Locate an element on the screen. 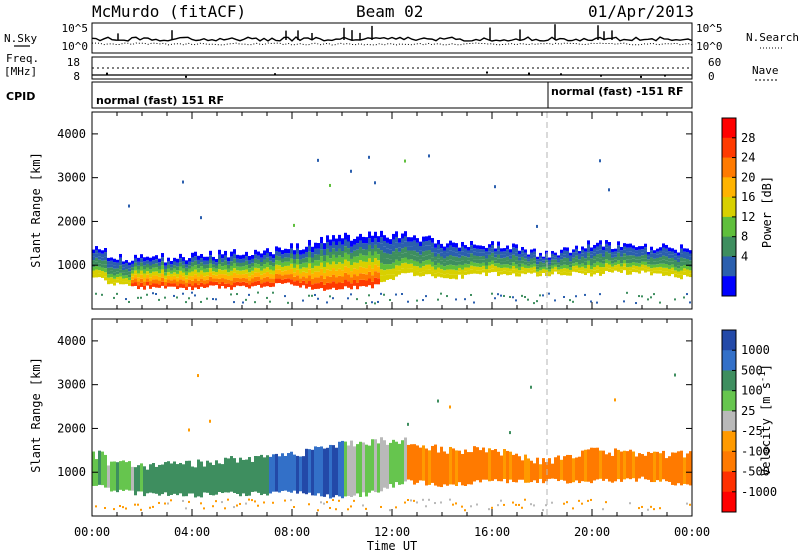 Image resolution: width=800 pixels, height=554 pixels. y-tick-label: 4000 is located at coordinates (71, 341).